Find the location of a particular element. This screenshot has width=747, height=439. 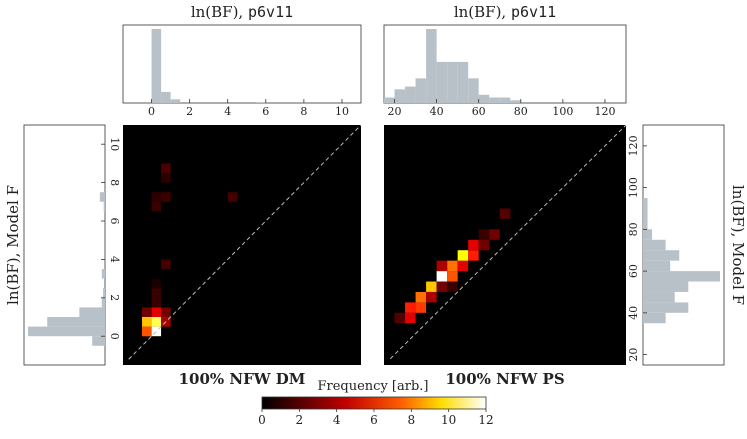

ps-top-tick-label: 40 is located at coordinates (437, 111).